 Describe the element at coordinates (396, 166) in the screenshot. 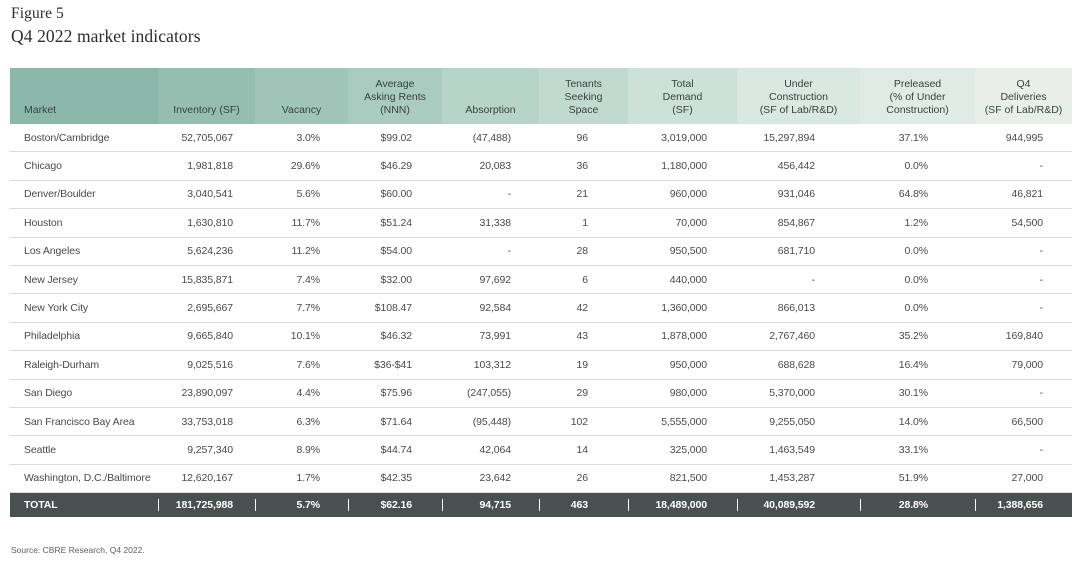

I see `cell-value: $46.29` at that location.